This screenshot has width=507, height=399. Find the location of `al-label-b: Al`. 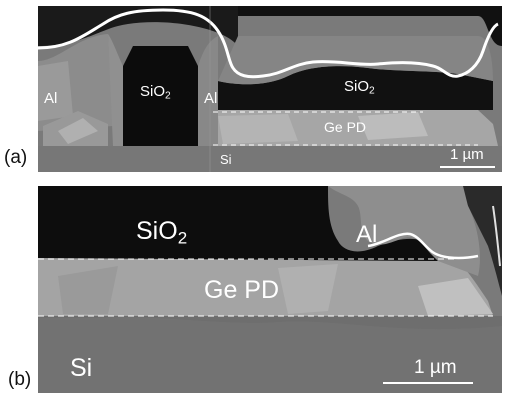

al-label-b: Al is located at coordinates (367, 234).